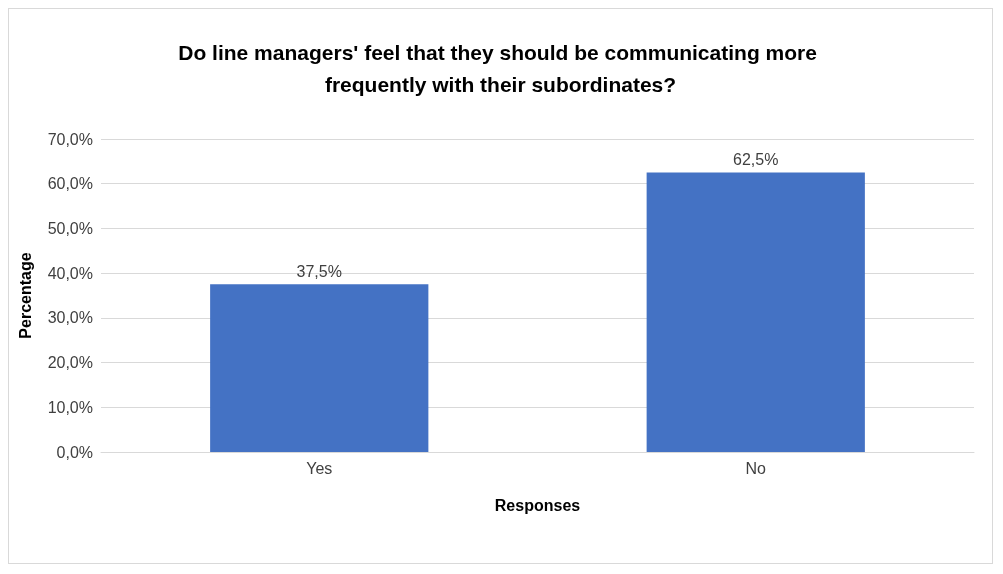 This screenshot has width=1003, height=574. What do you see at coordinates (756, 468) in the screenshot?
I see `x-tick-label: No` at bounding box center [756, 468].